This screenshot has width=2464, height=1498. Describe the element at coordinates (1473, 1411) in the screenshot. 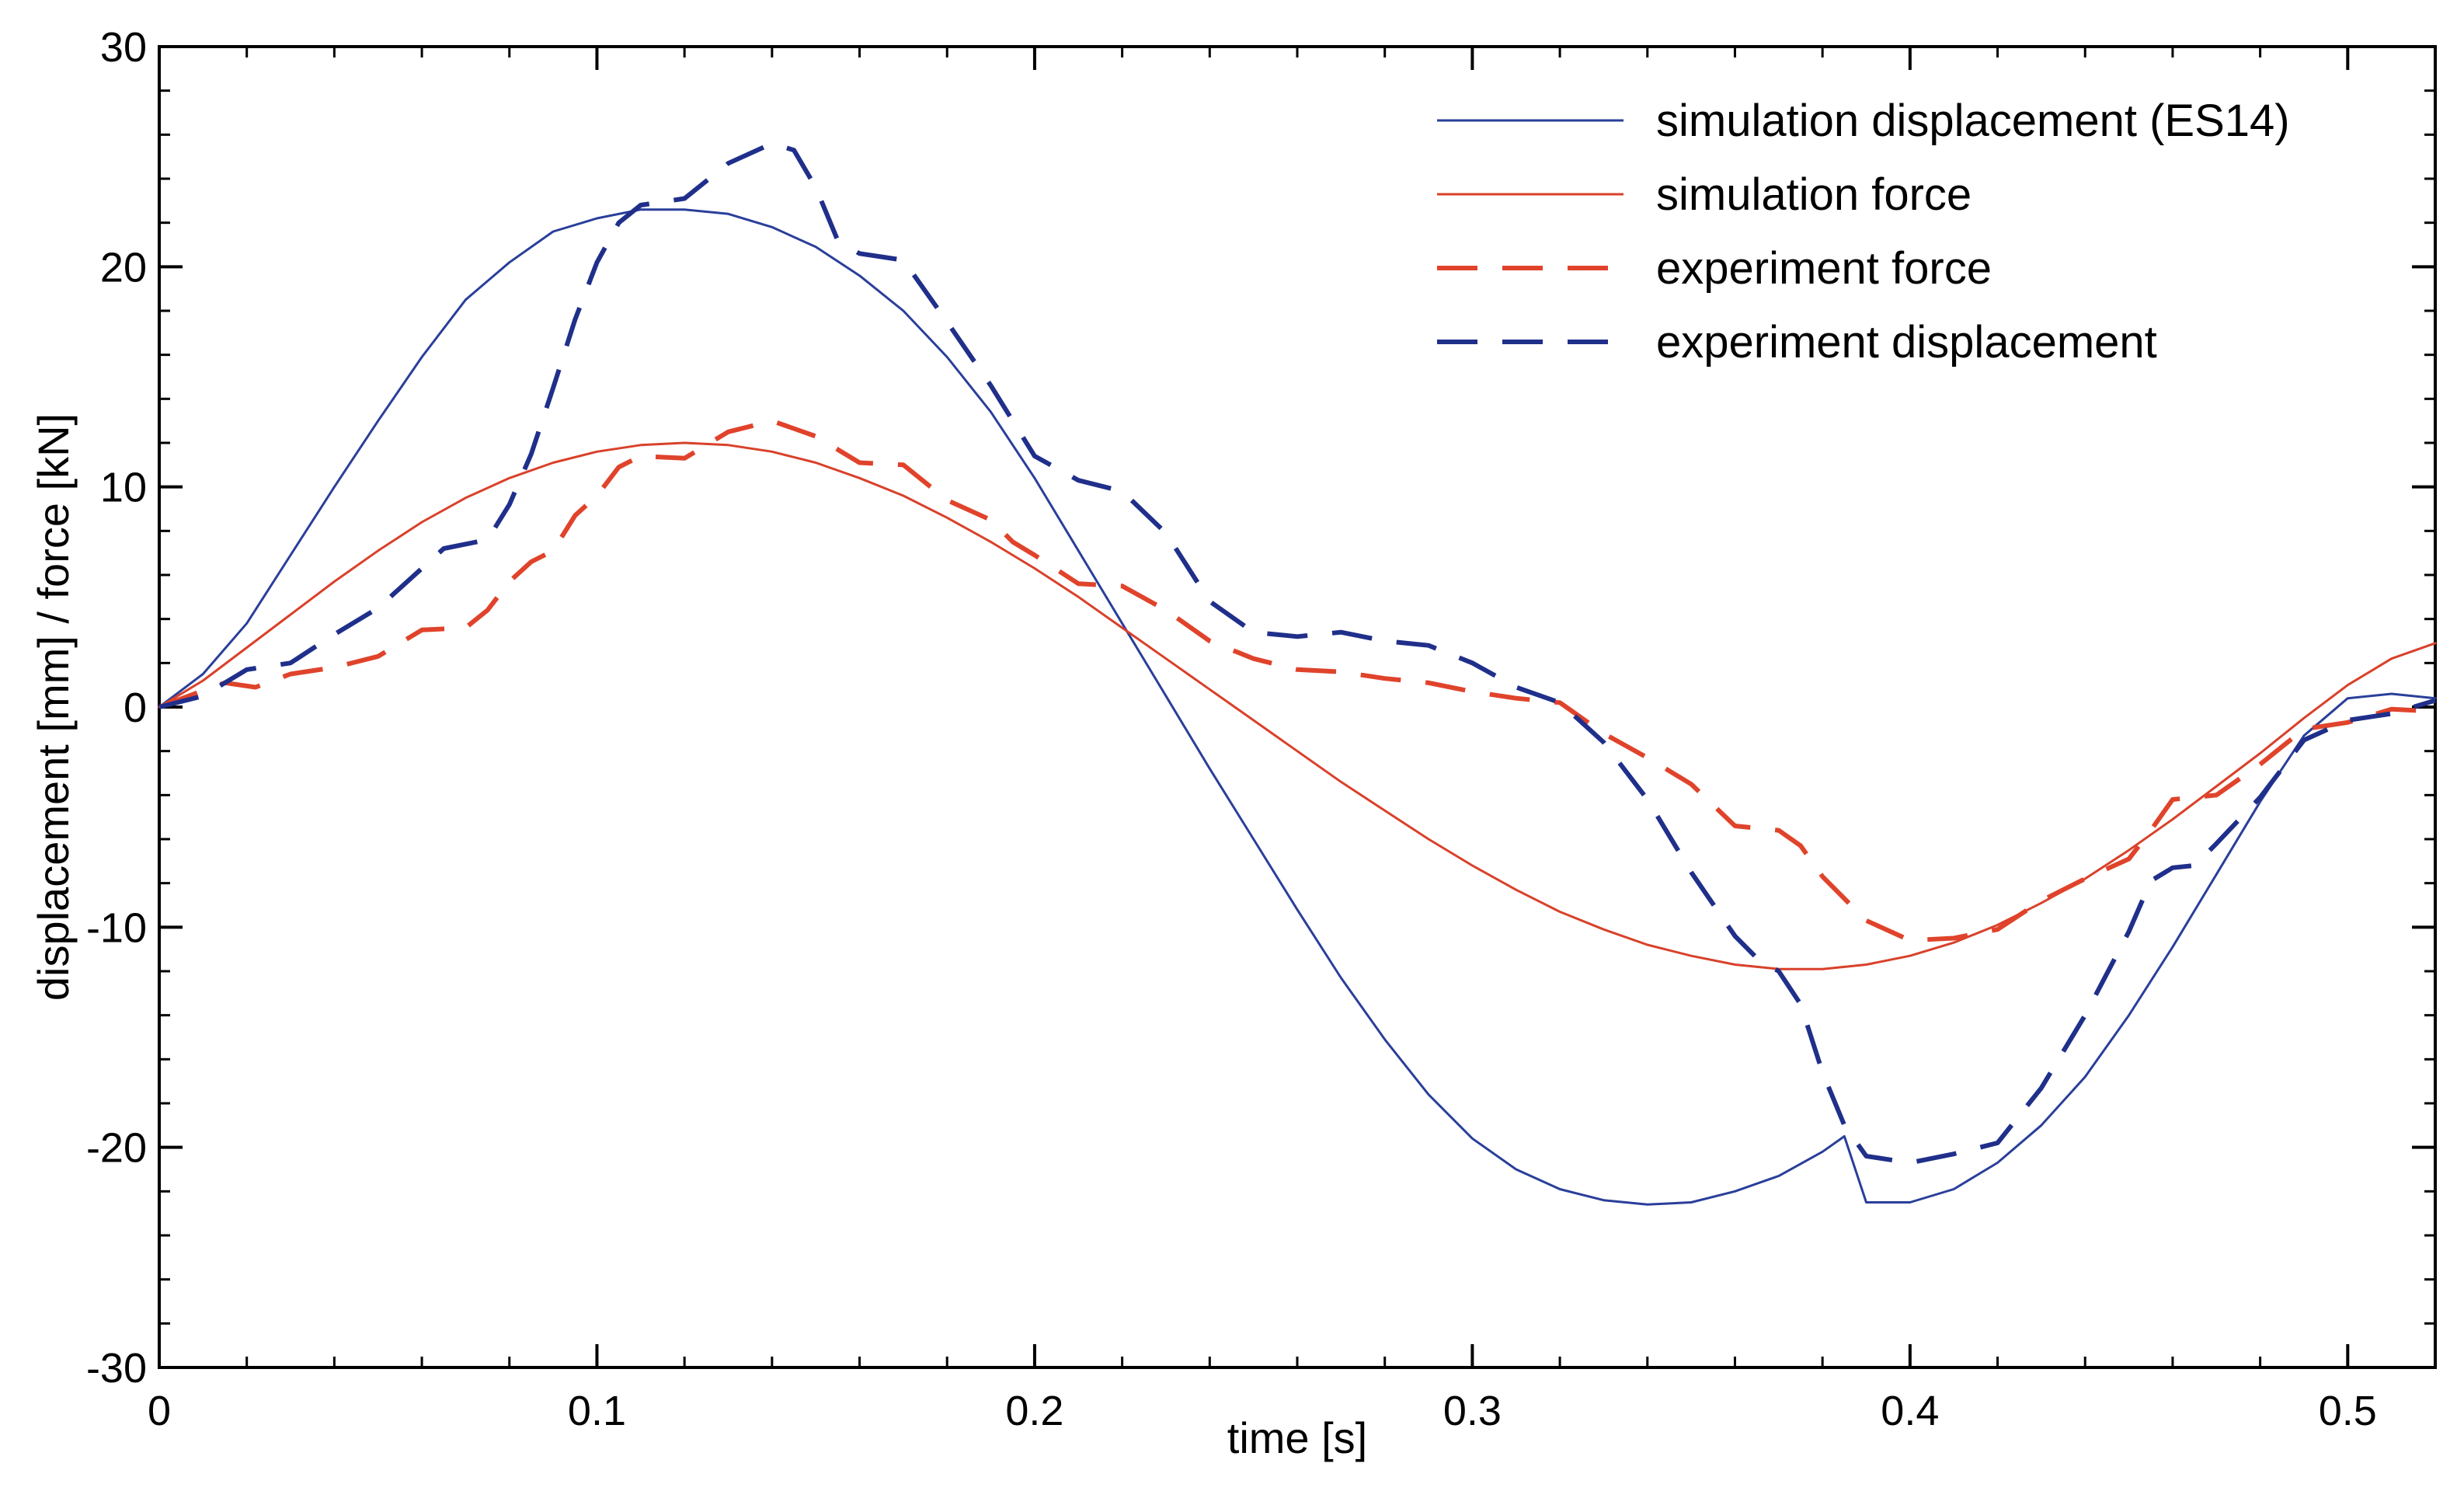

I see `x-tick-label: 0.3` at that location.